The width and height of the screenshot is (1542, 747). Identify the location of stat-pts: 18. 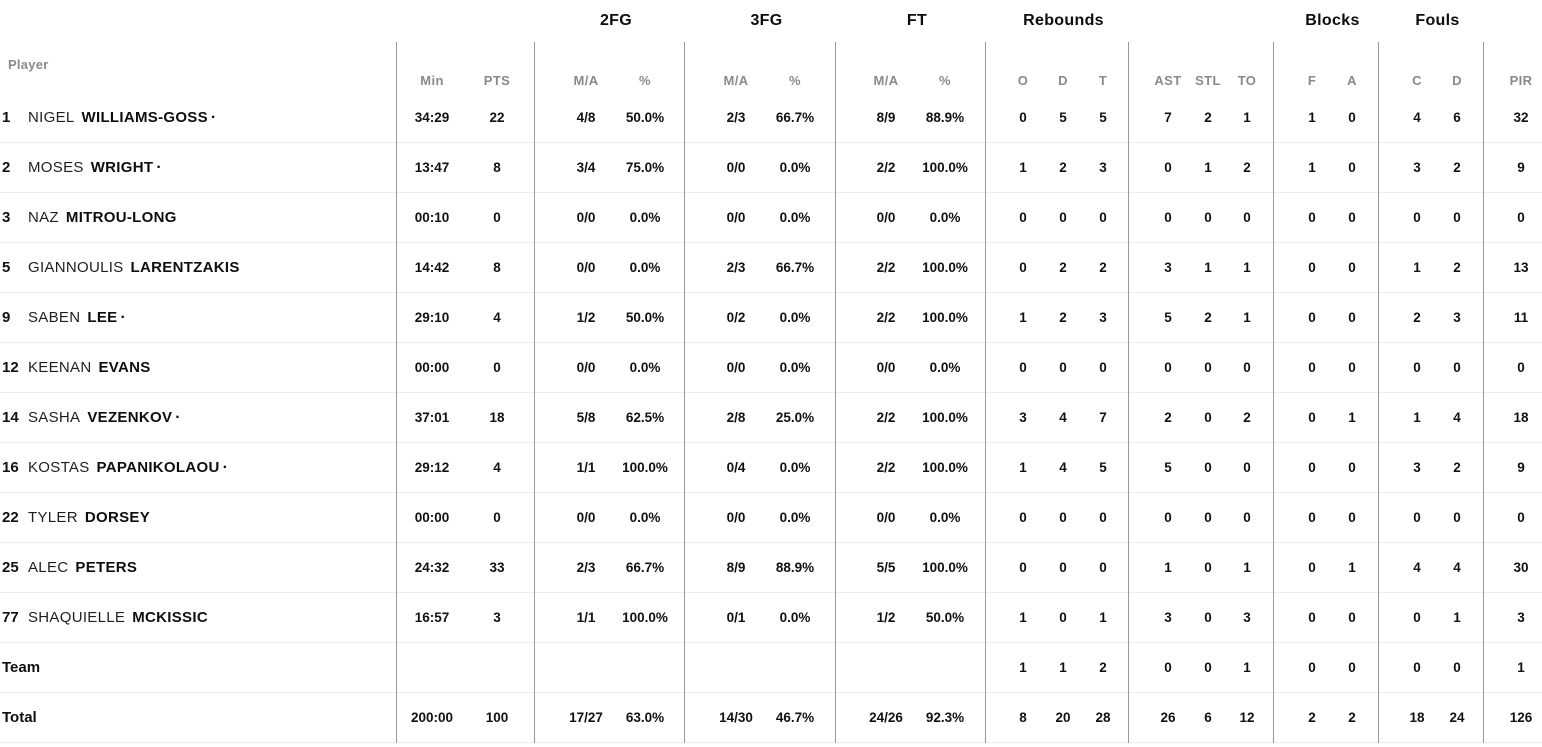
(500, 418).